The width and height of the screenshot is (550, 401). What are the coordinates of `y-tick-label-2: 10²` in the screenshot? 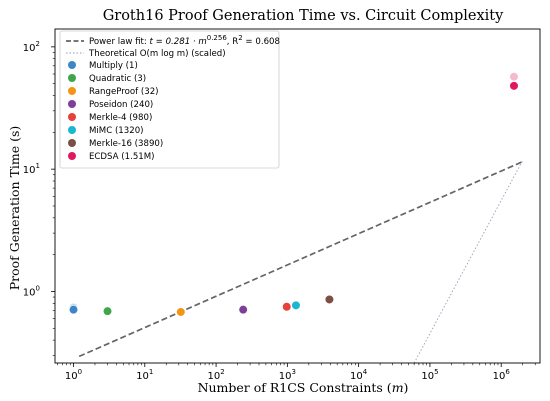 It's located at (31, 47).